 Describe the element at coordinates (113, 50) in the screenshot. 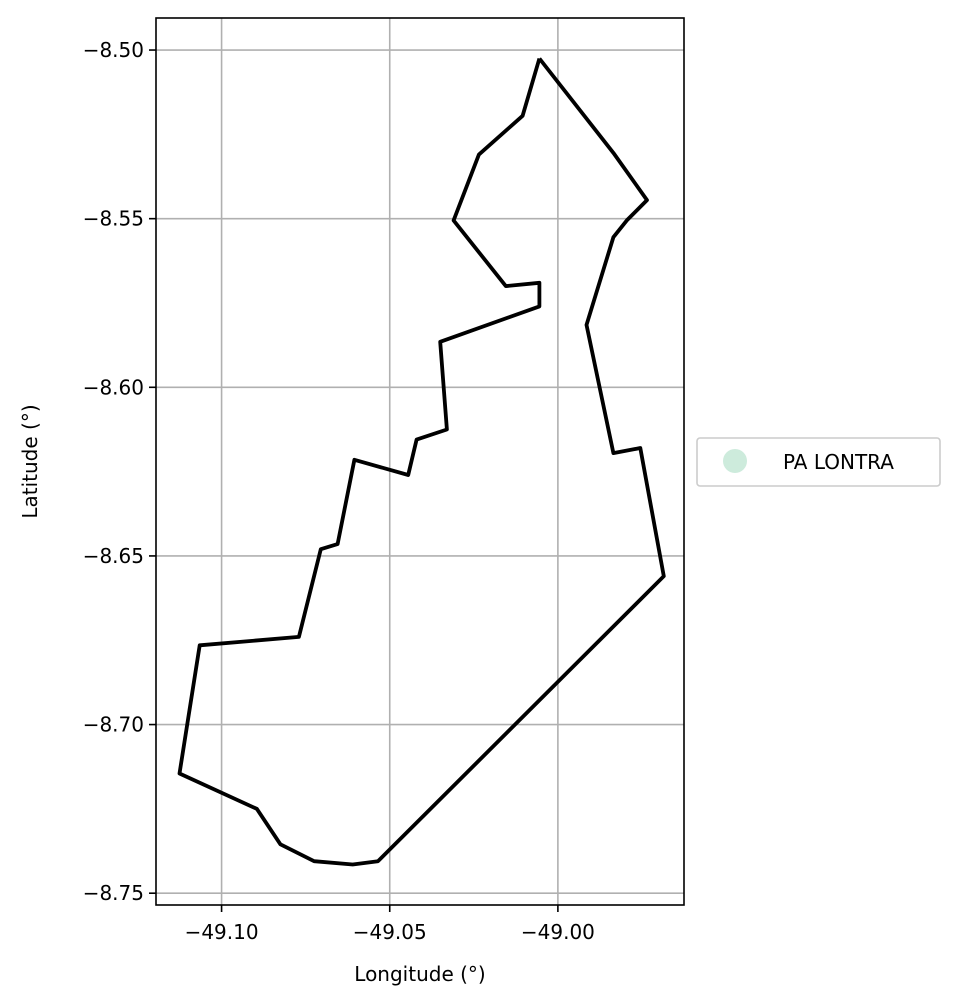

I see `y-tick-label: −8.50` at that location.